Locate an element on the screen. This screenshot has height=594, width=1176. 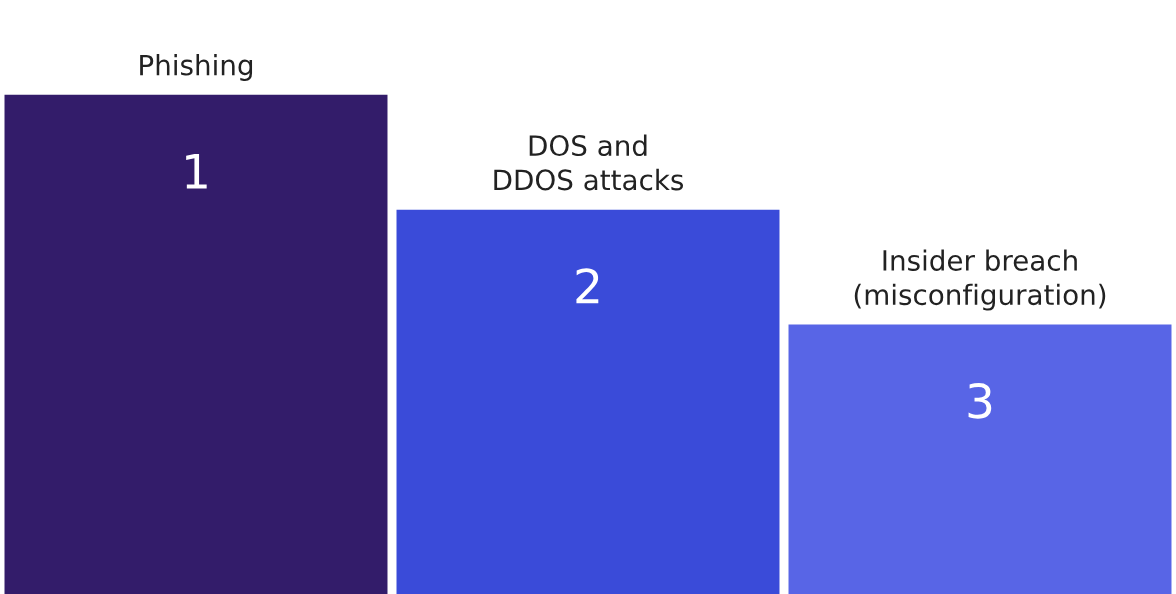
annotation: 1 is located at coordinates (196, 171).